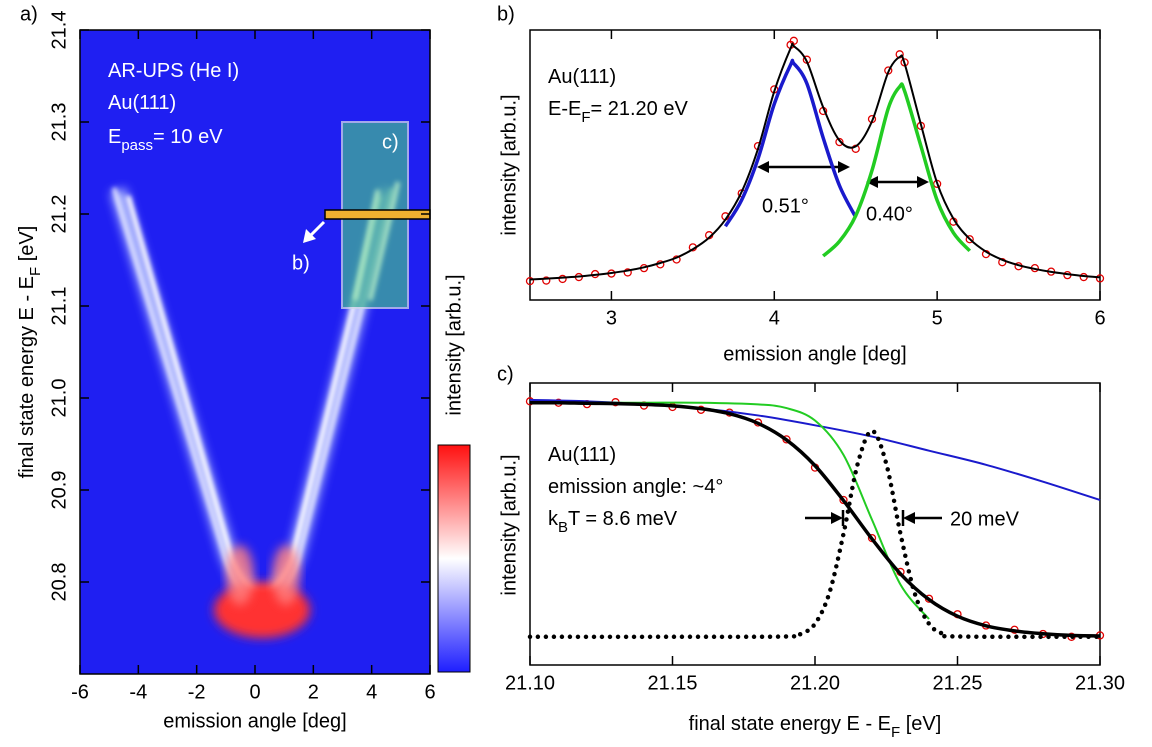  I want to click on x-tick-label: 5, so click(937, 318).